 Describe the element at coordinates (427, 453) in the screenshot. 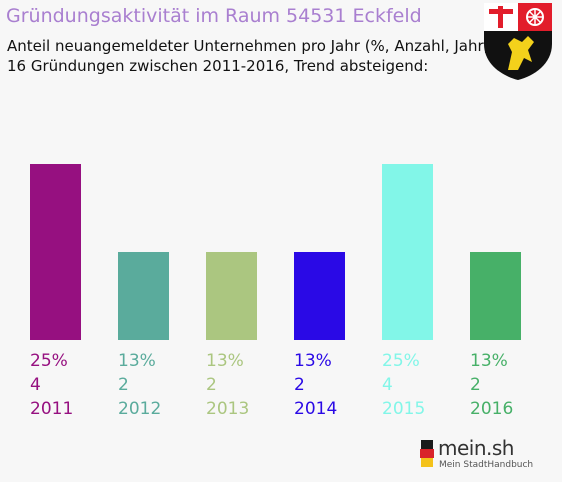

I see `germany-map-icon` at that location.